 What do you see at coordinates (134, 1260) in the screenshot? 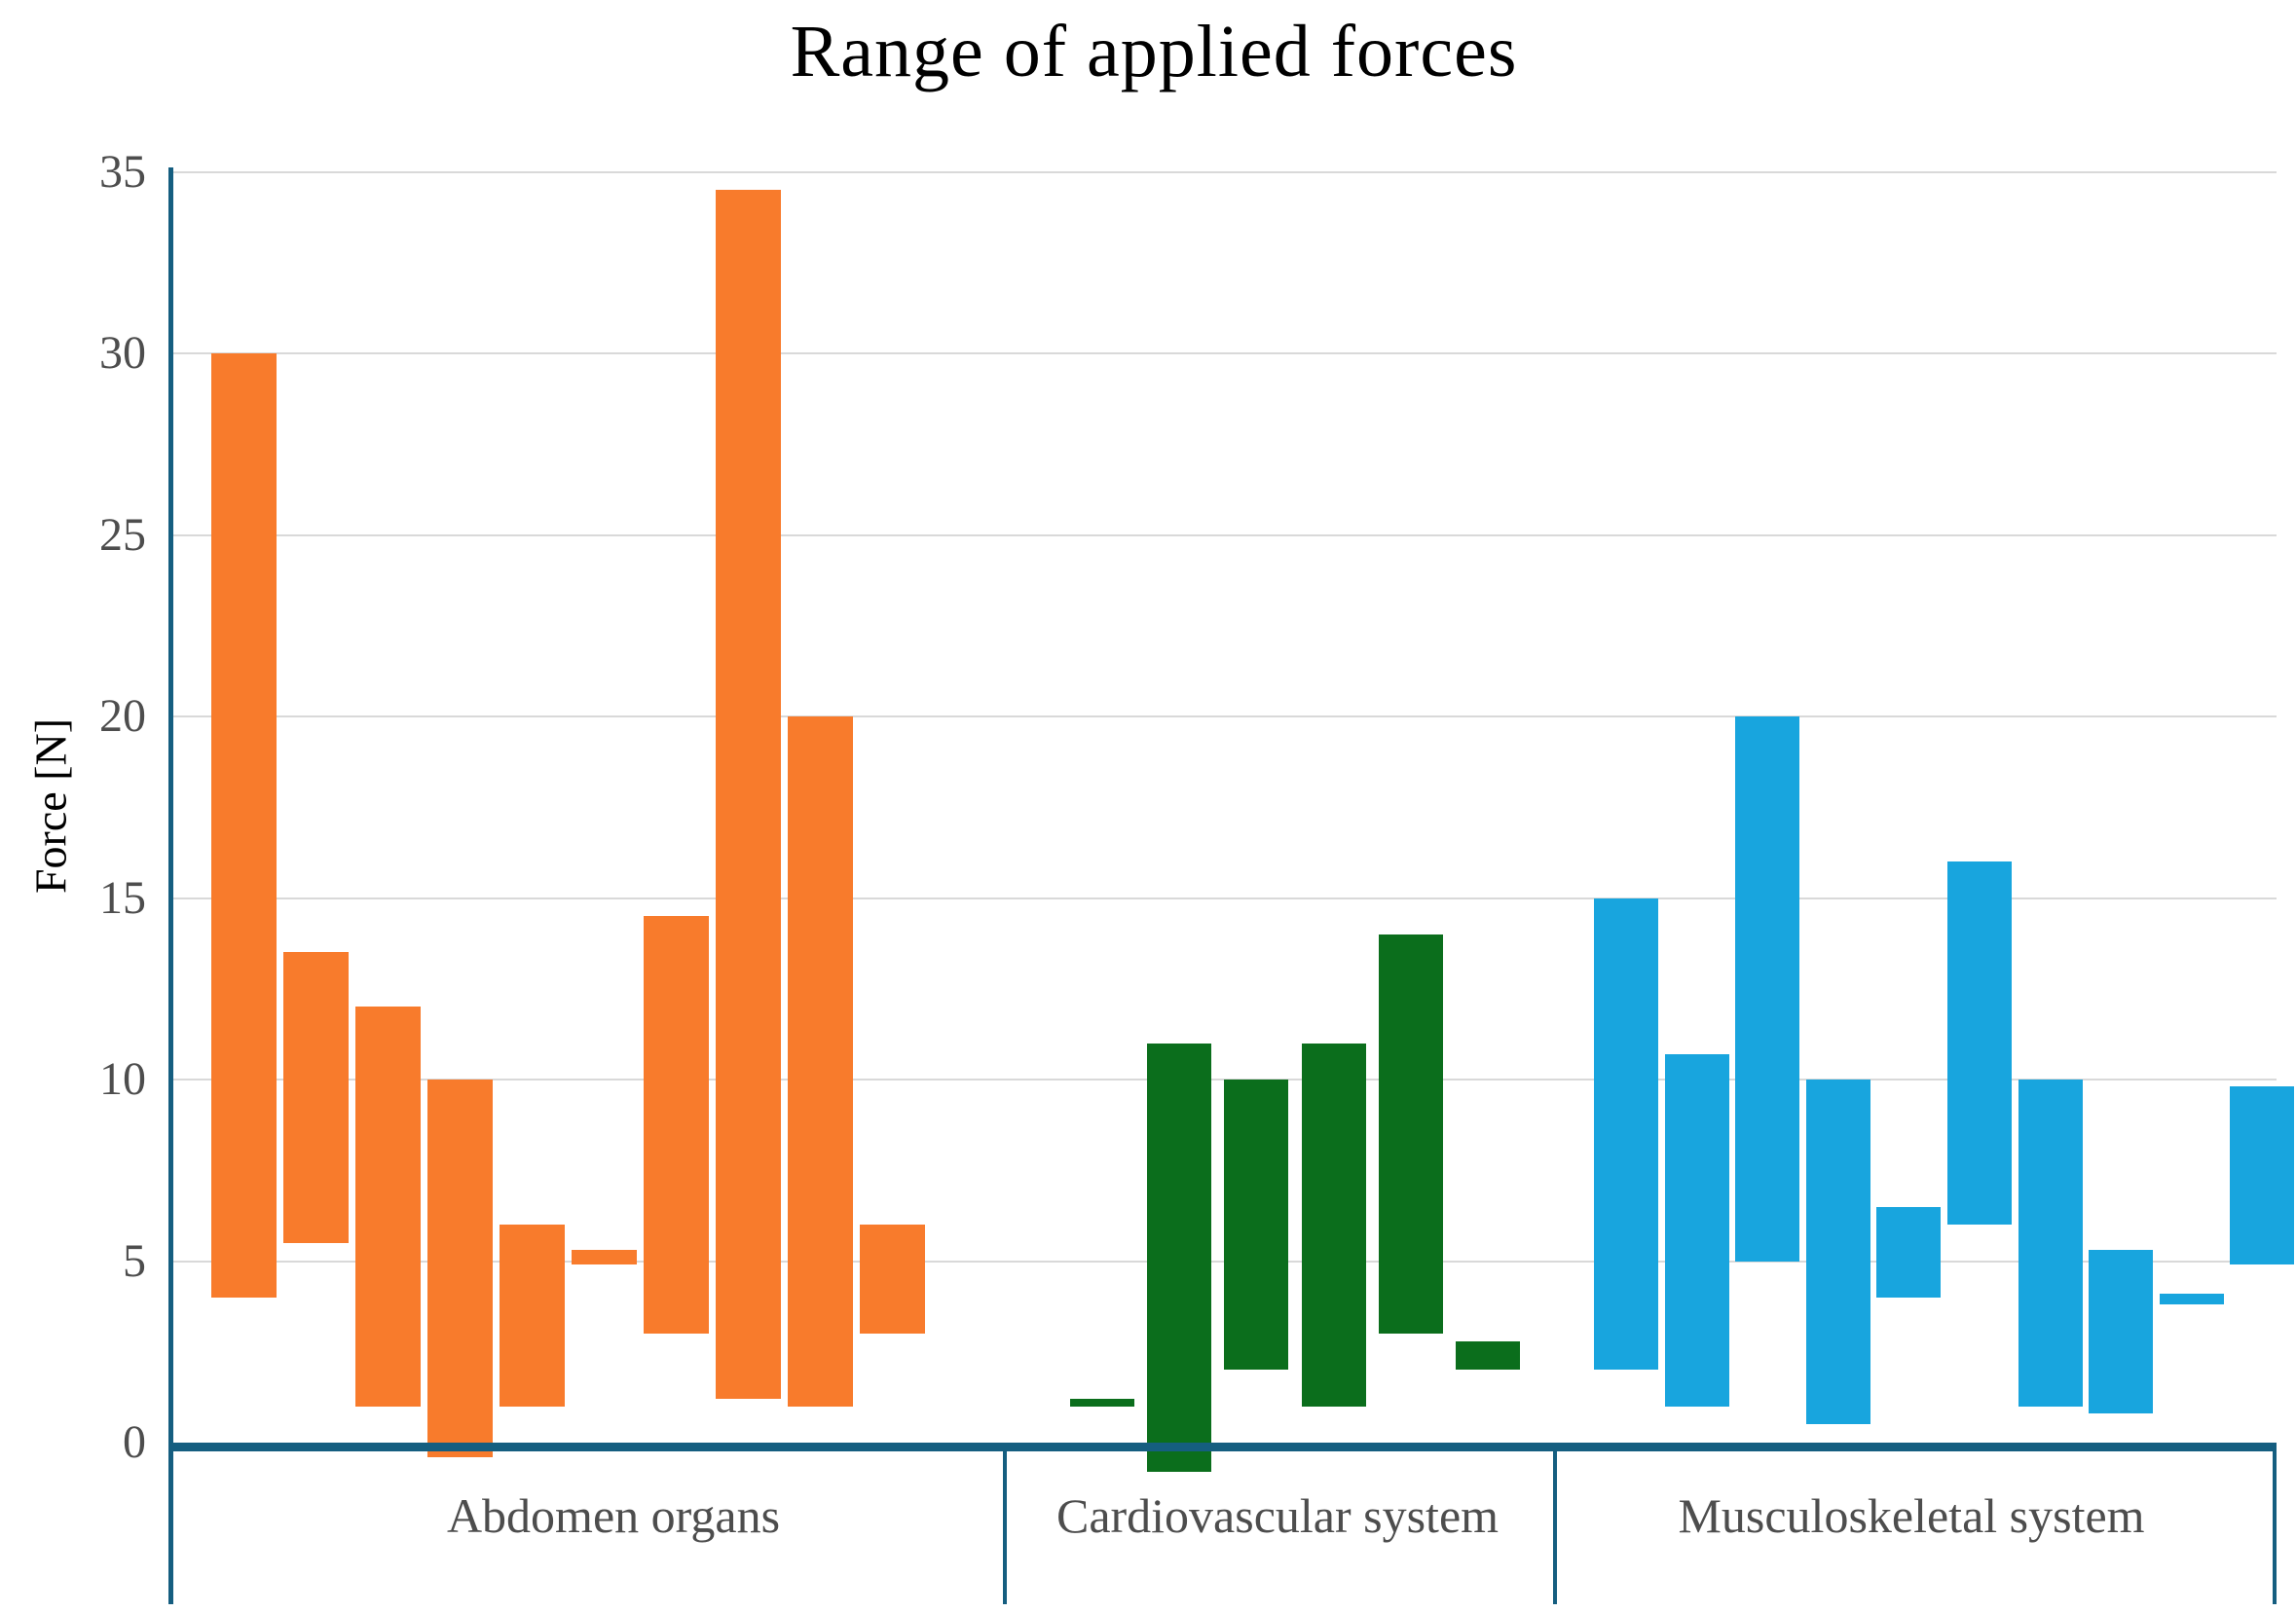
I see `y-tick-label: 5` at bounding box center [134, 1260].